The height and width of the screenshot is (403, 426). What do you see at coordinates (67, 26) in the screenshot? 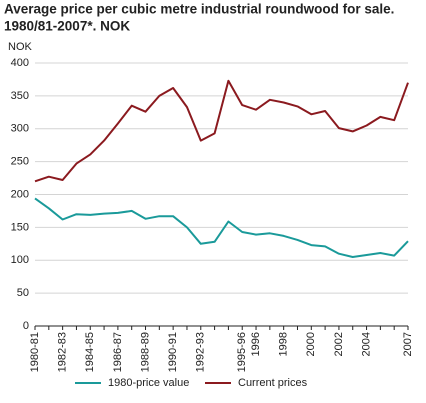
I see `chart-title: 1980/81-2007*. NOK` at bounding box center [67, 26].